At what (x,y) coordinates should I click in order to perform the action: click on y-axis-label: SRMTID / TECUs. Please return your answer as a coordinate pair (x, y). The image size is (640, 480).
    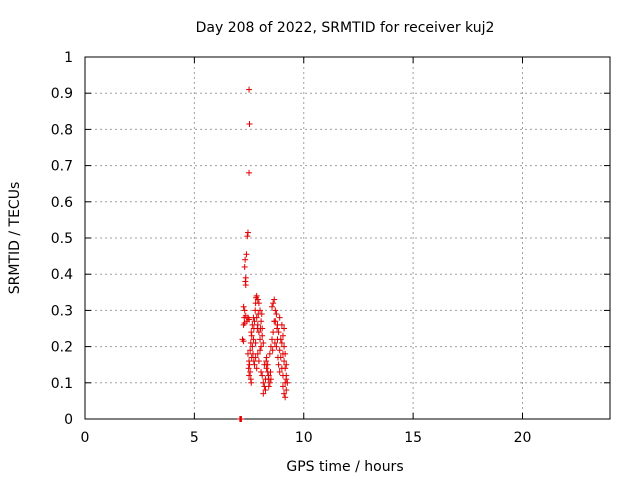
    Looking at the image, I should click on (15, 238).